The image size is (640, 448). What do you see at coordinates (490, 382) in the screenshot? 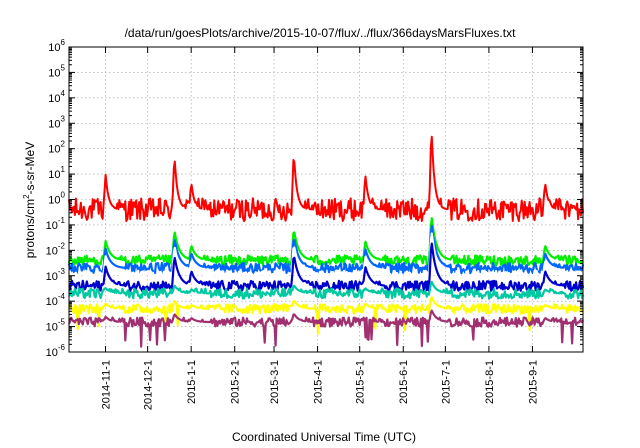
I see `x-tick-label: 2015-8-1` at bounding box center [490, 382].